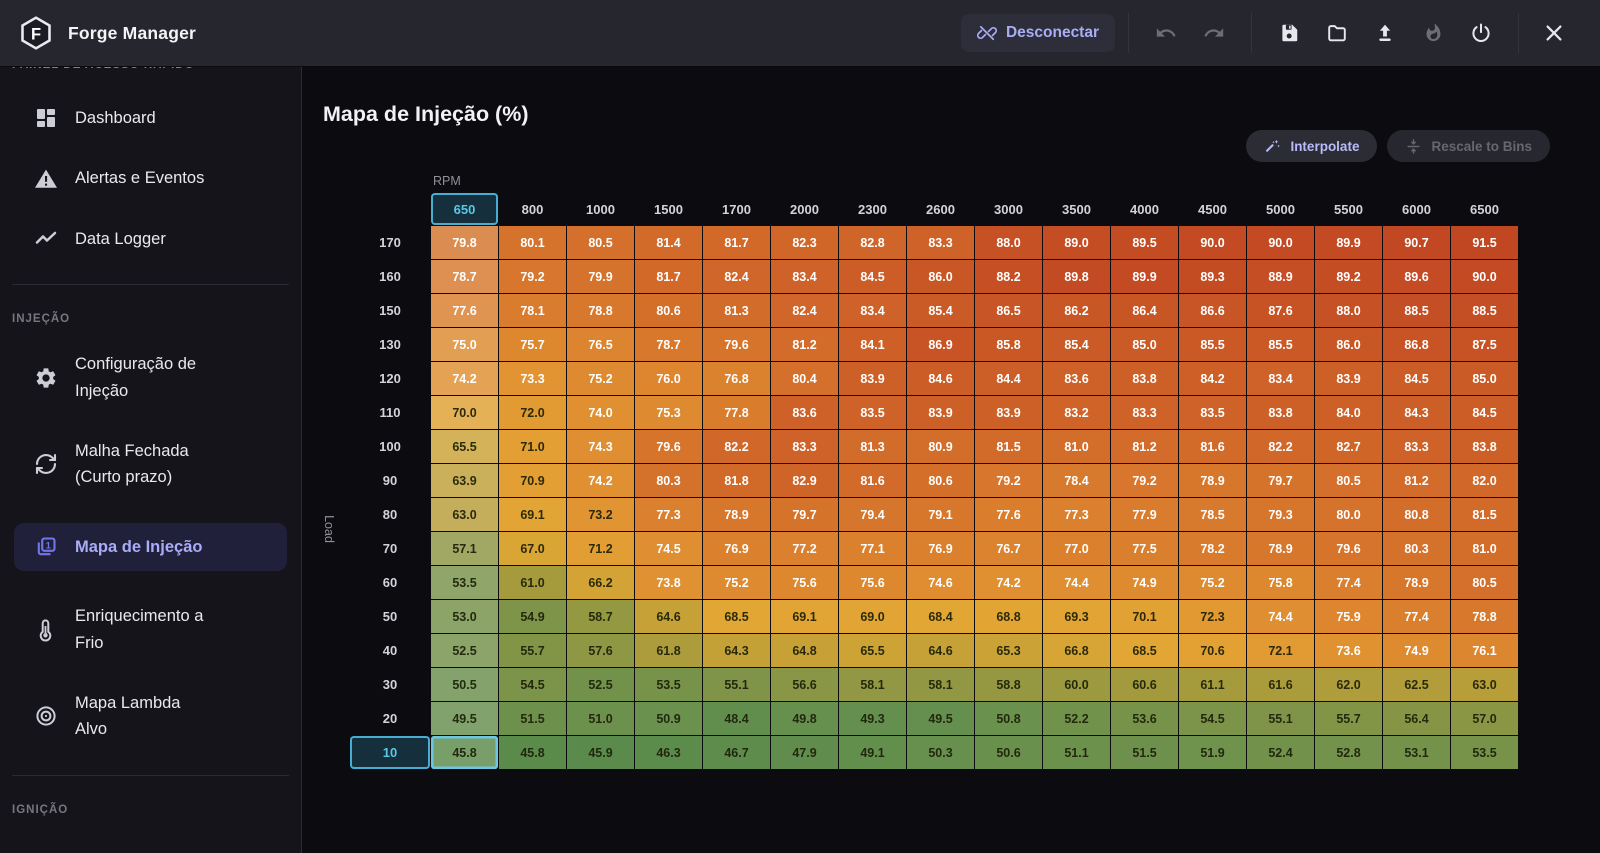 This screenshot has width=1600, height=853. I want to click on map-cell: 49.1, so click(872, 752).